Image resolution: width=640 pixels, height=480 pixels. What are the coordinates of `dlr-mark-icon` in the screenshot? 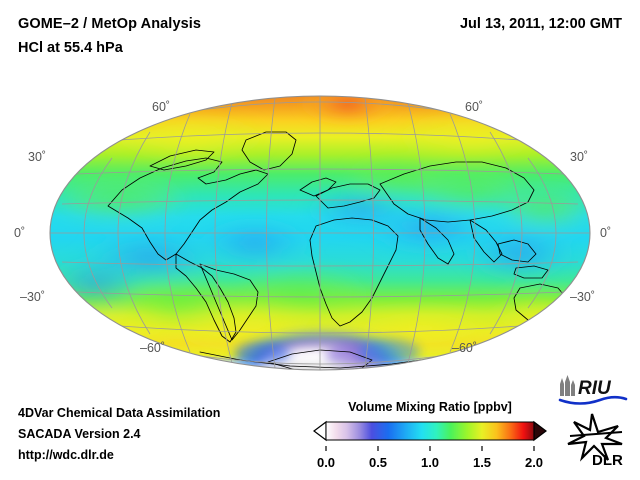 It's located at (595, 437).